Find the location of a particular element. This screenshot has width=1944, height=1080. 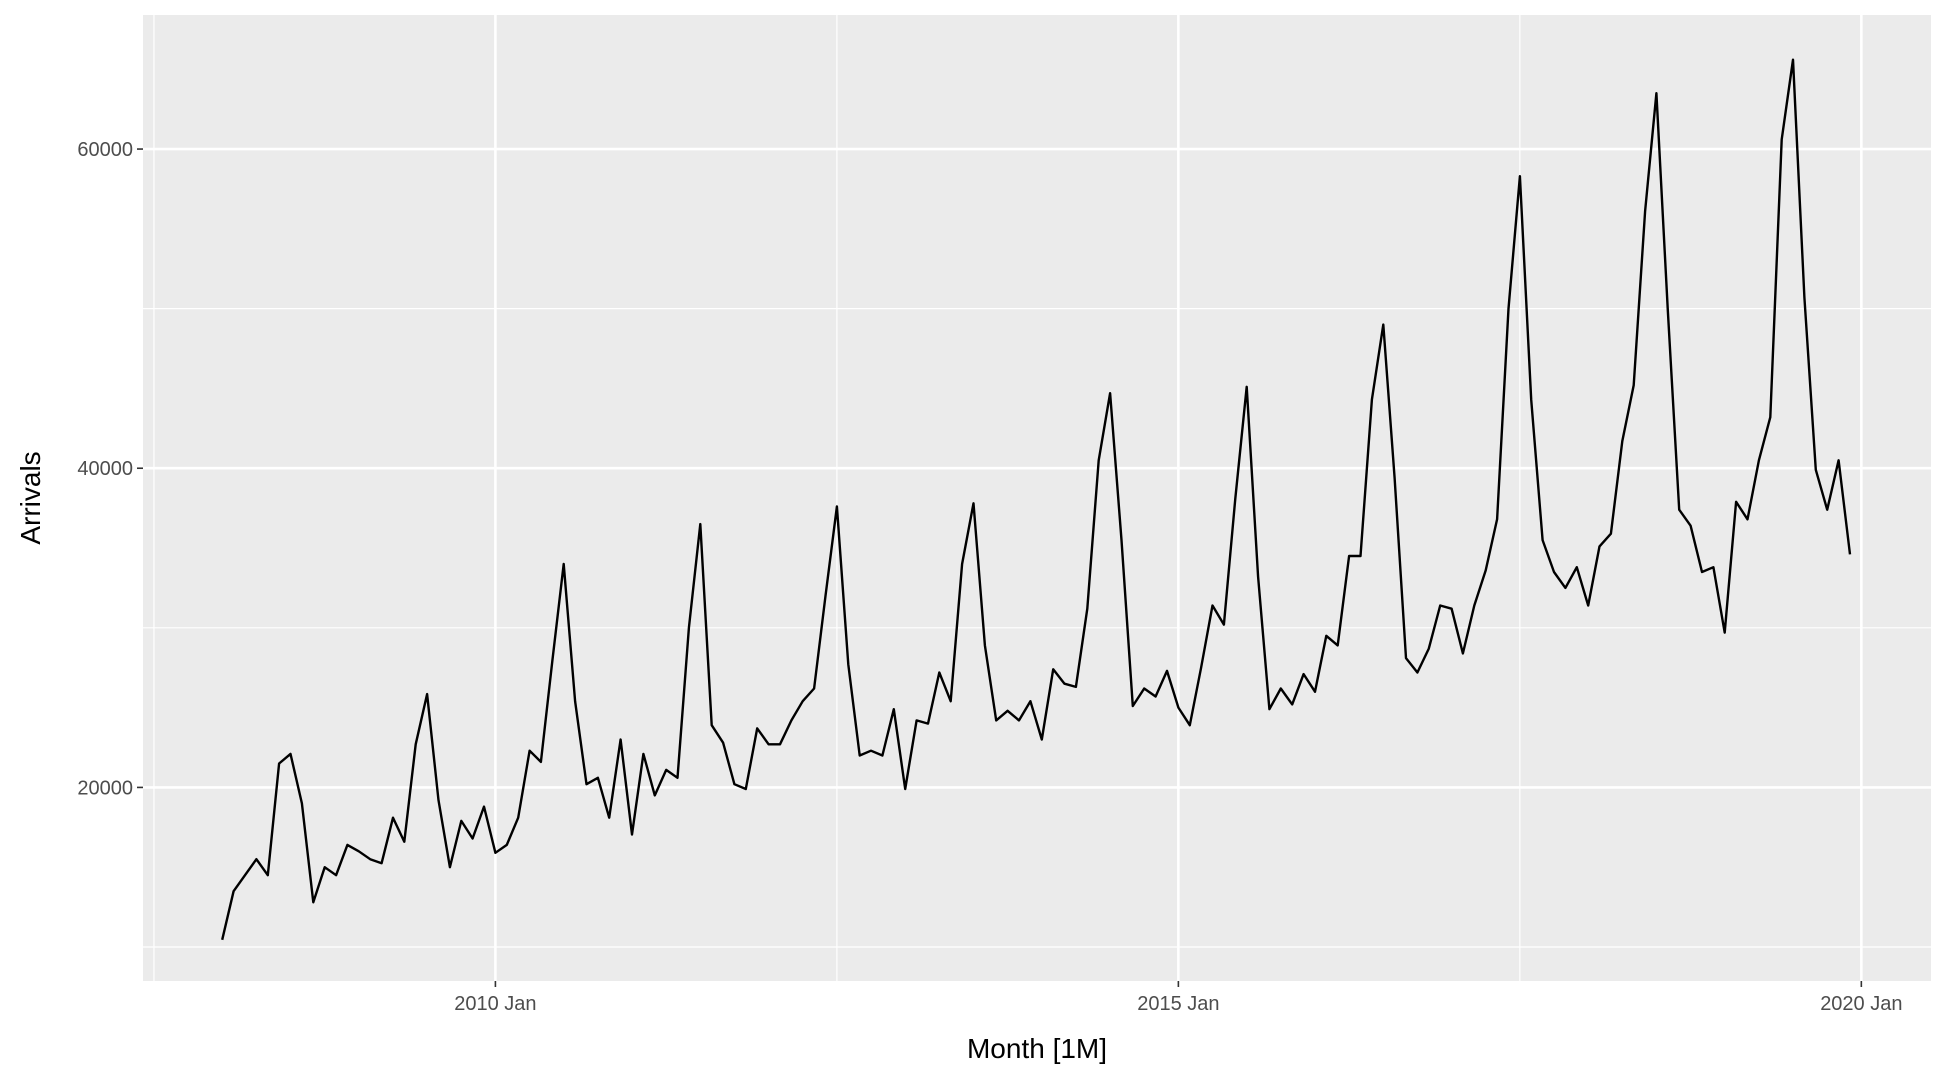

y-axis: 20000 40000 60000 is located at coordinates (110, 469).